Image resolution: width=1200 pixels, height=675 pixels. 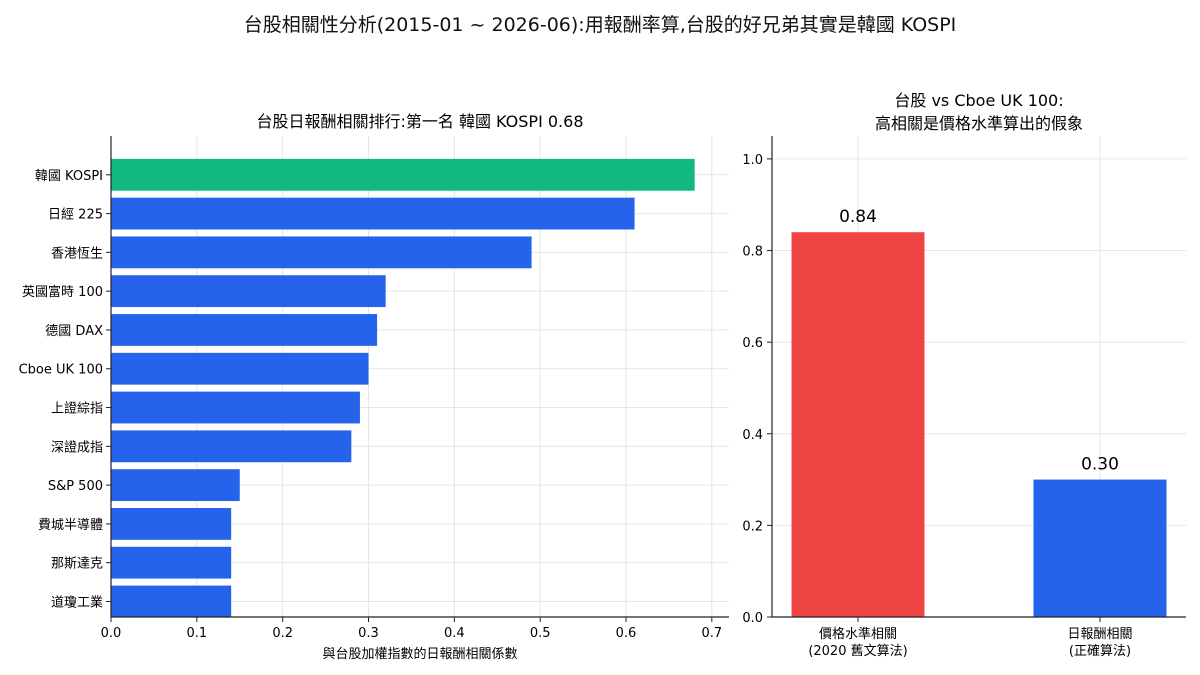 I want to click on right-chart-subtitle: 高相關是價格水準算出的假象, so click(x=979, y=123).